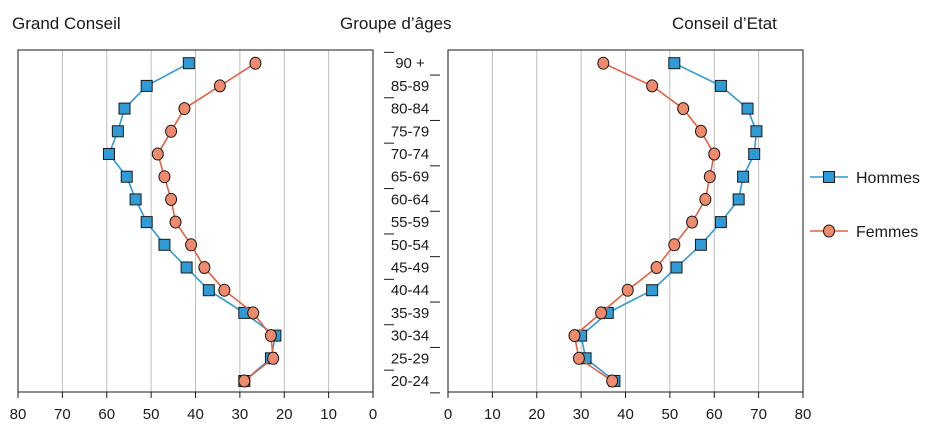  What do you see at coordinates (396, 23) in the screenshot?
I see `age-group-title: Groupe d’âges` at bounding box center [396, 23].